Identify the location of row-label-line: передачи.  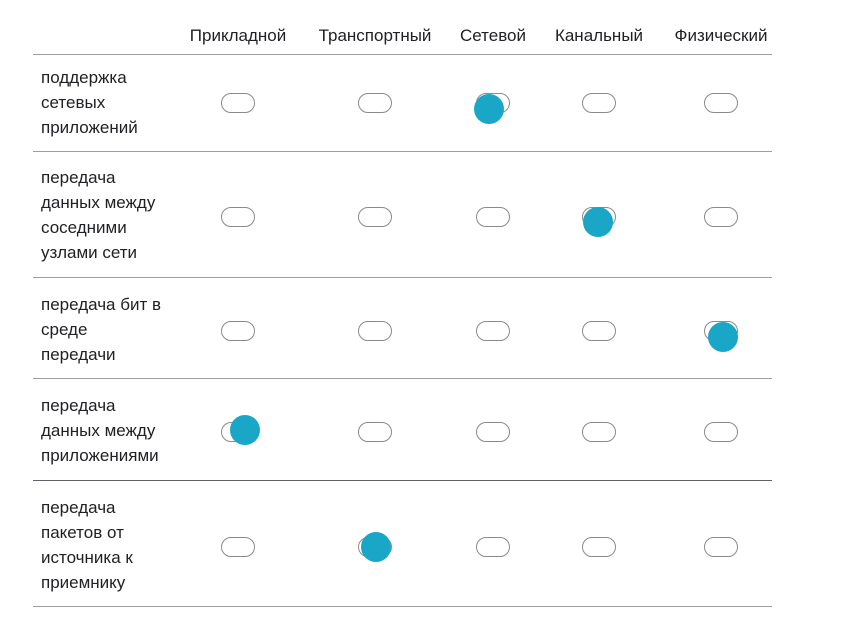
(78, 354).